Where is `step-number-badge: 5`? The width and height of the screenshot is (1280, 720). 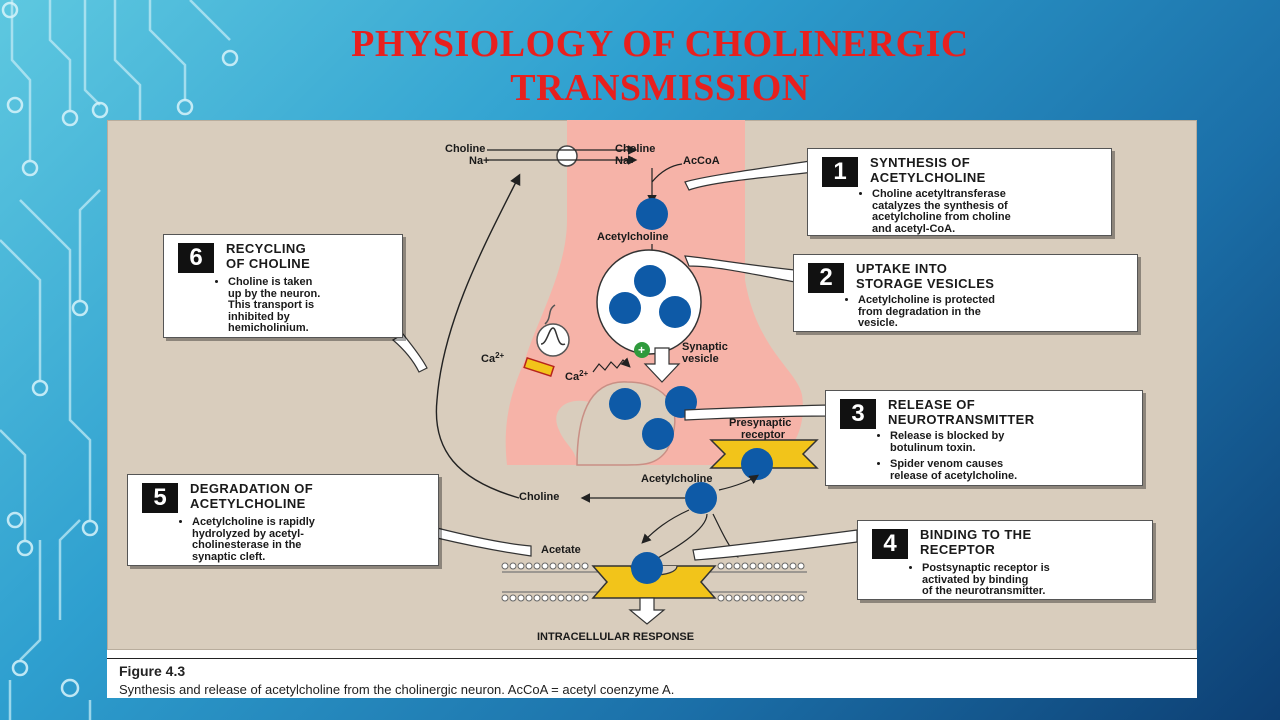
step-number-badge: 5 is located at coordinates (160, 498).